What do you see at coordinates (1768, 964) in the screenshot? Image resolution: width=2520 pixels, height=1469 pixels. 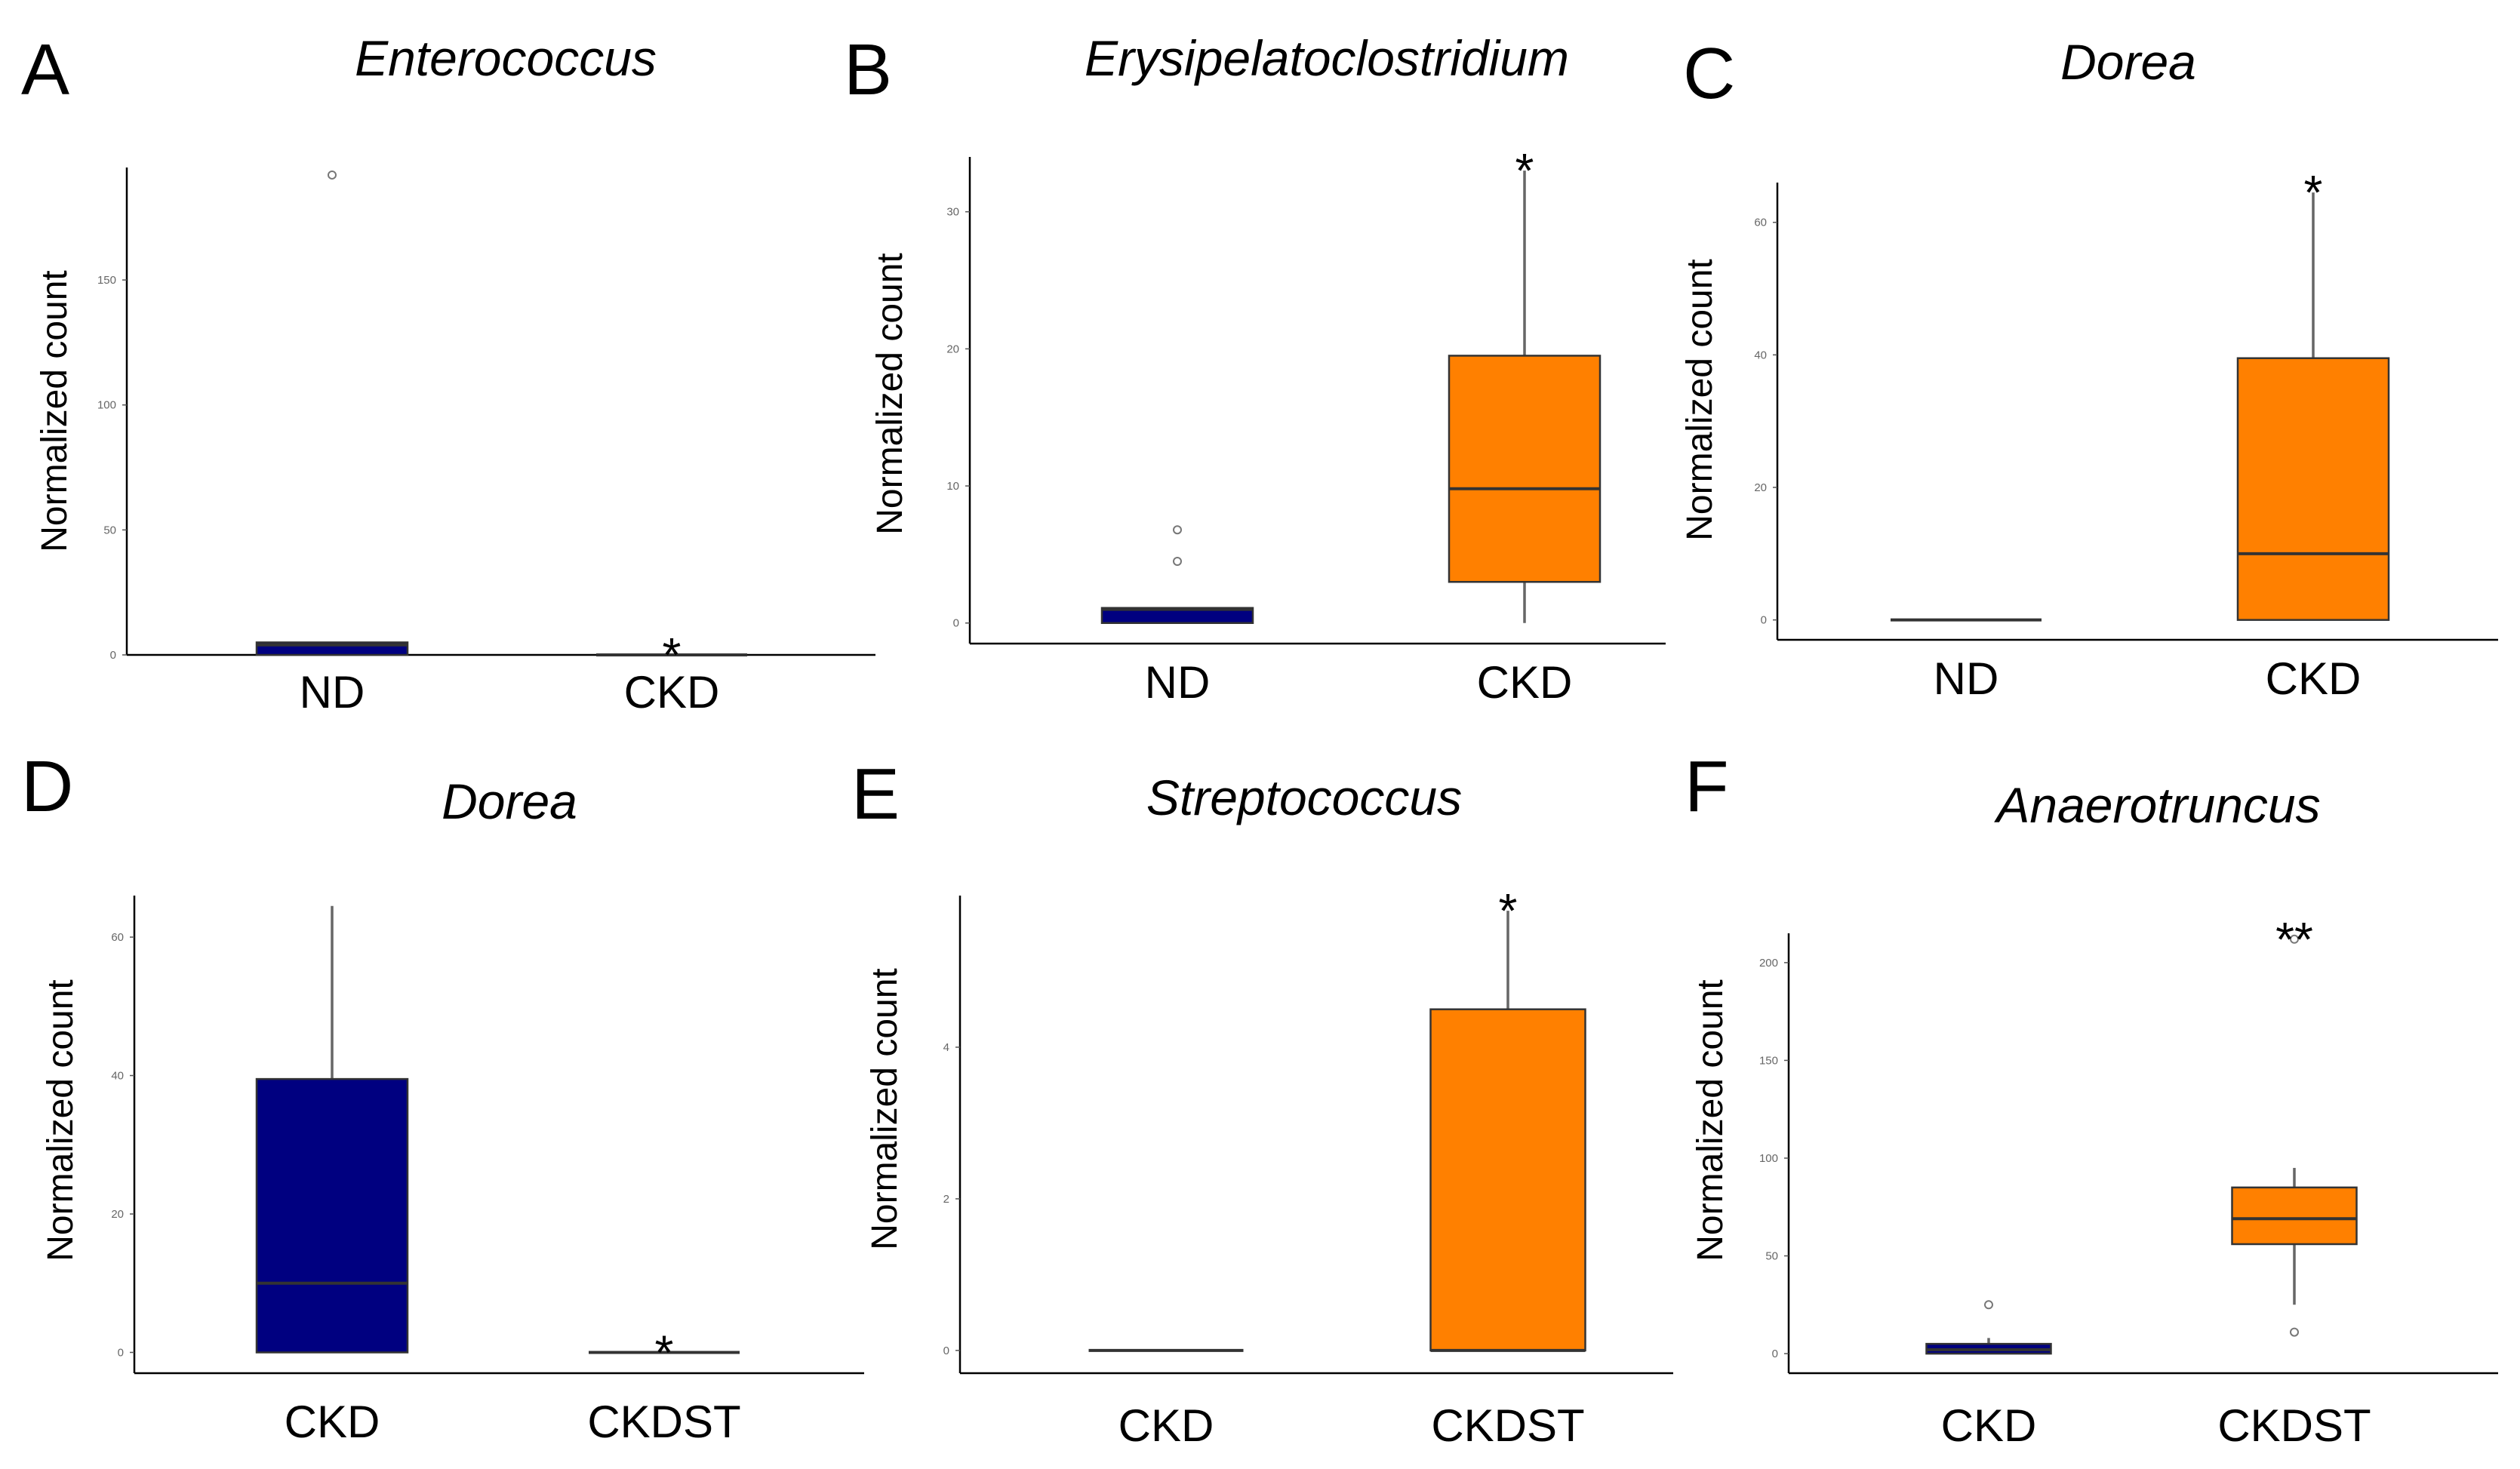 I see `y-tick-label: 200` at bounding box center [1768, 964].